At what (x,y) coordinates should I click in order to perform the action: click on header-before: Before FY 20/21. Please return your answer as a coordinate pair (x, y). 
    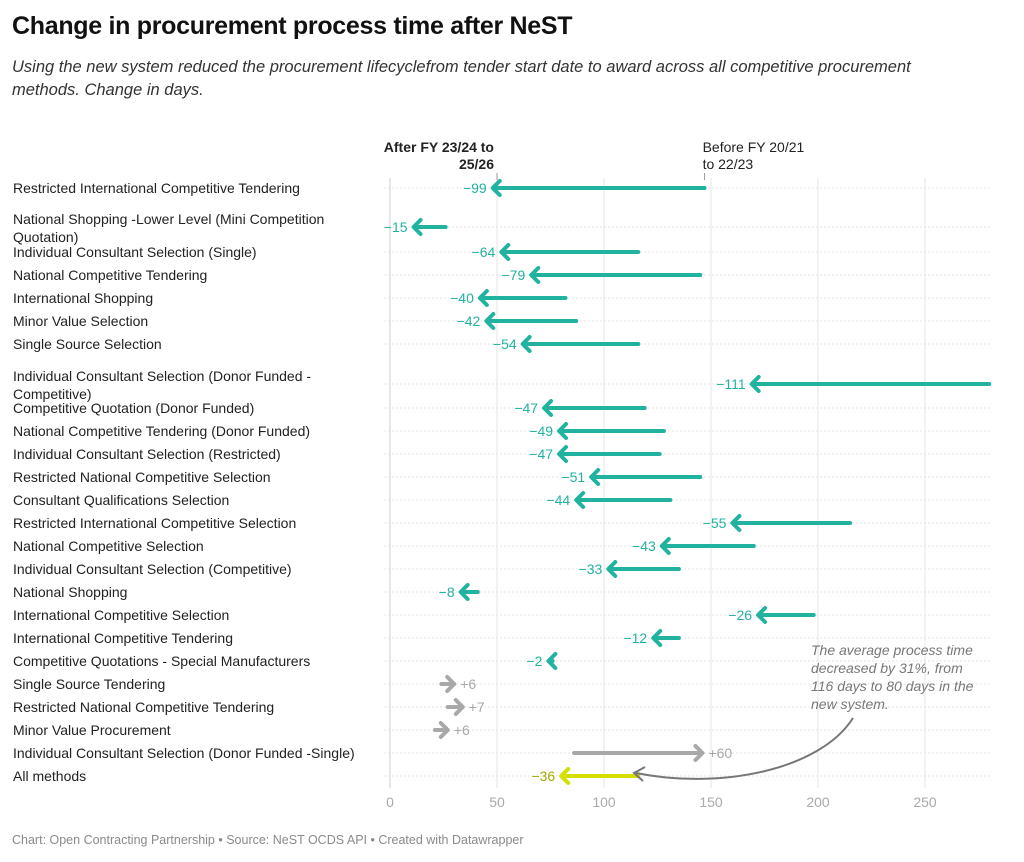
    Looking at the image, I should click on (754, 147).